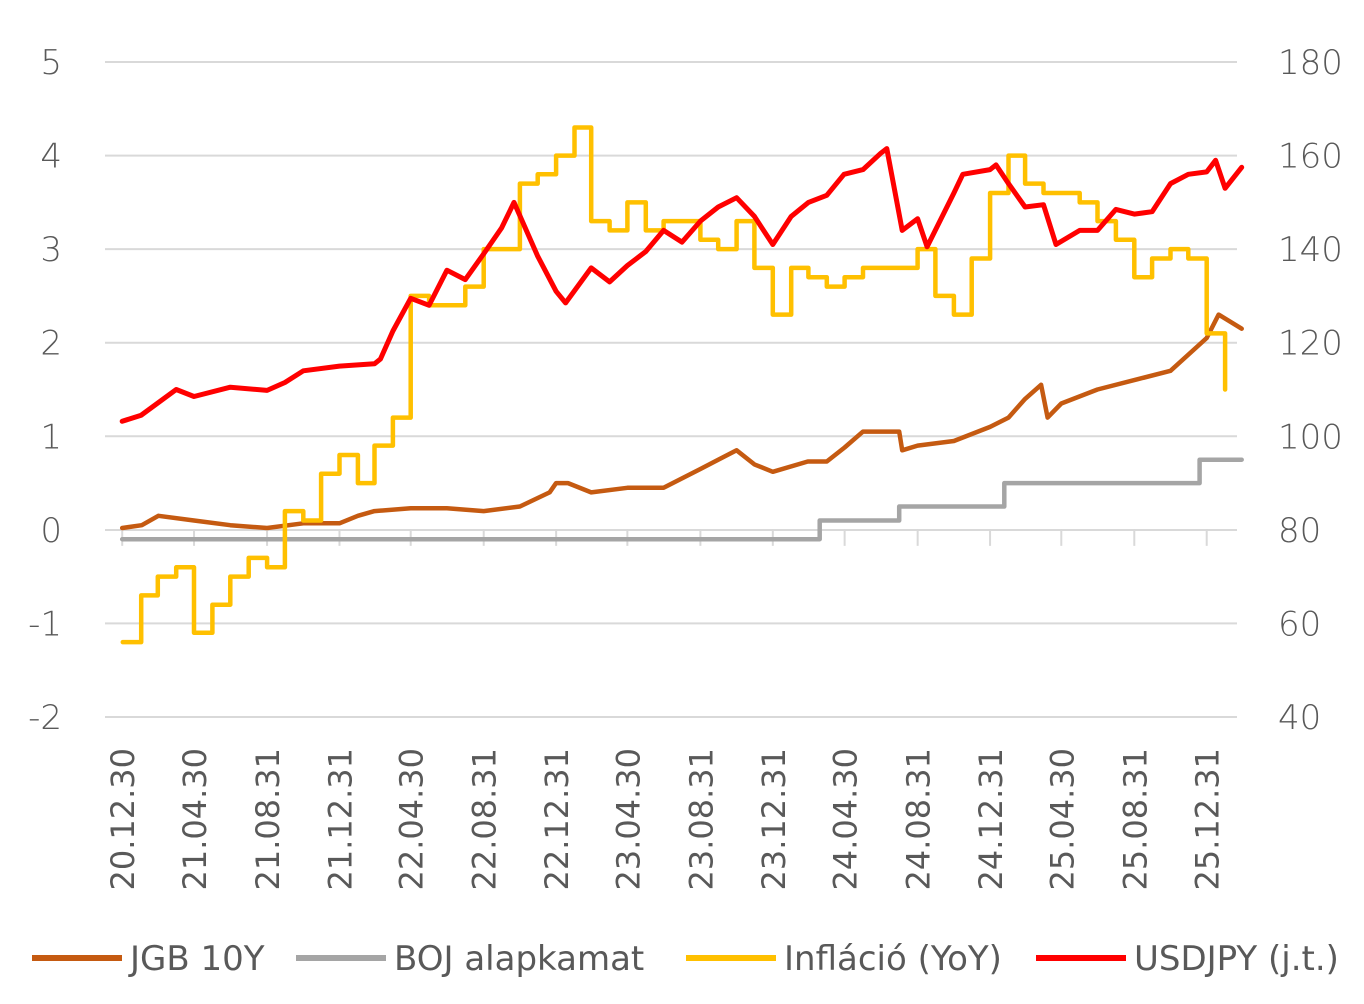 This screenshot has width=1364, height=1004. Describe the element at coordinates (1299, 624) in the screenshot. I see `right-tick-label: 60` at that location.